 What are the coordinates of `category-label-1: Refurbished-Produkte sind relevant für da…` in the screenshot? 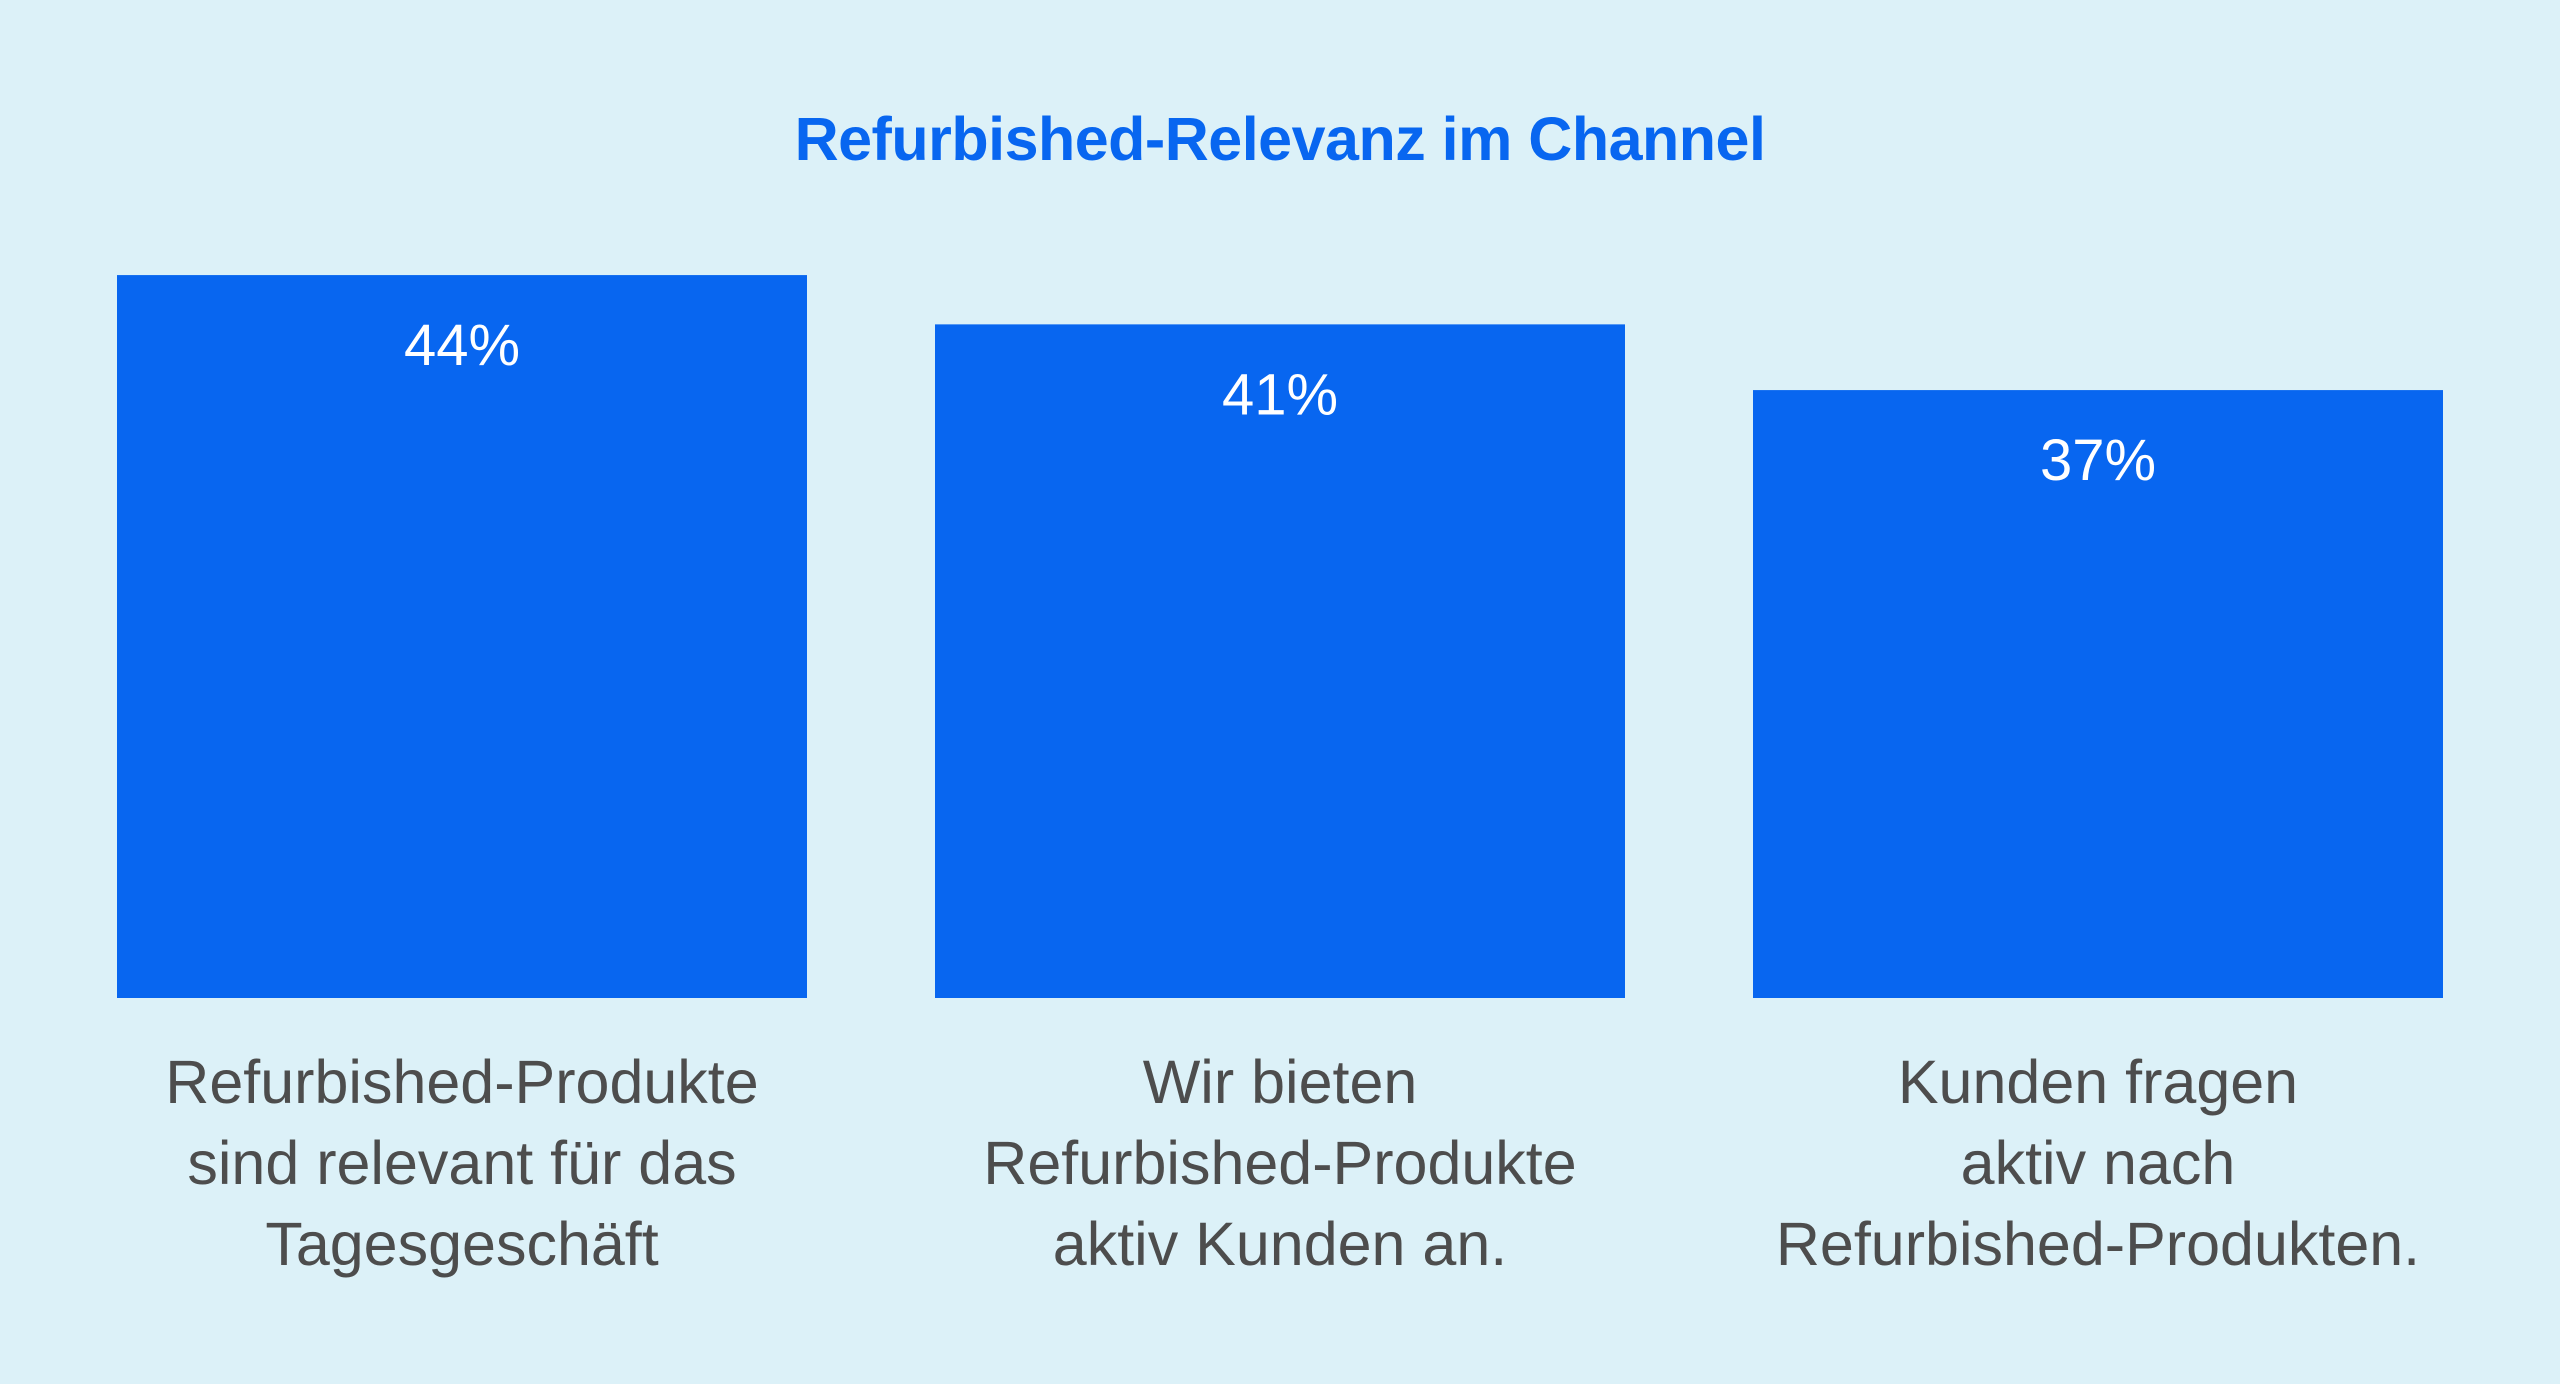 It's located at (462, 1163).